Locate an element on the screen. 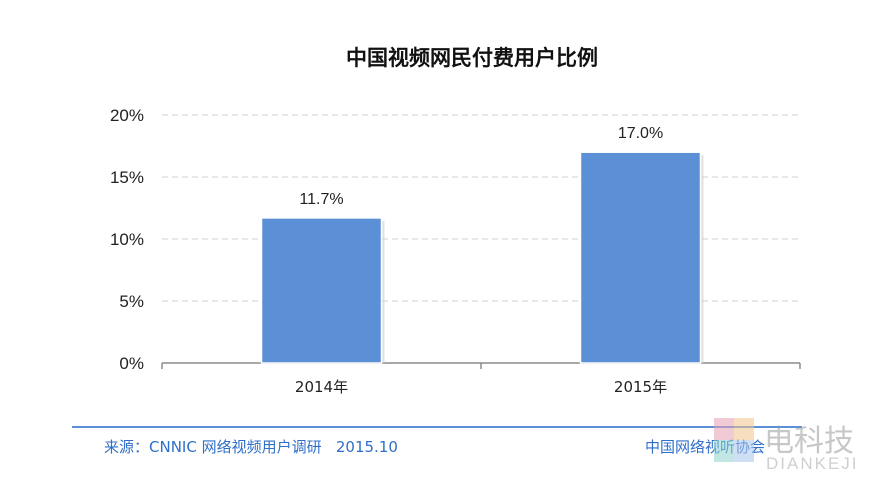 Image resolution: width=896 pixels, height=488 pixels. y-tick-label: 0% is located at coordinates (131, 363).